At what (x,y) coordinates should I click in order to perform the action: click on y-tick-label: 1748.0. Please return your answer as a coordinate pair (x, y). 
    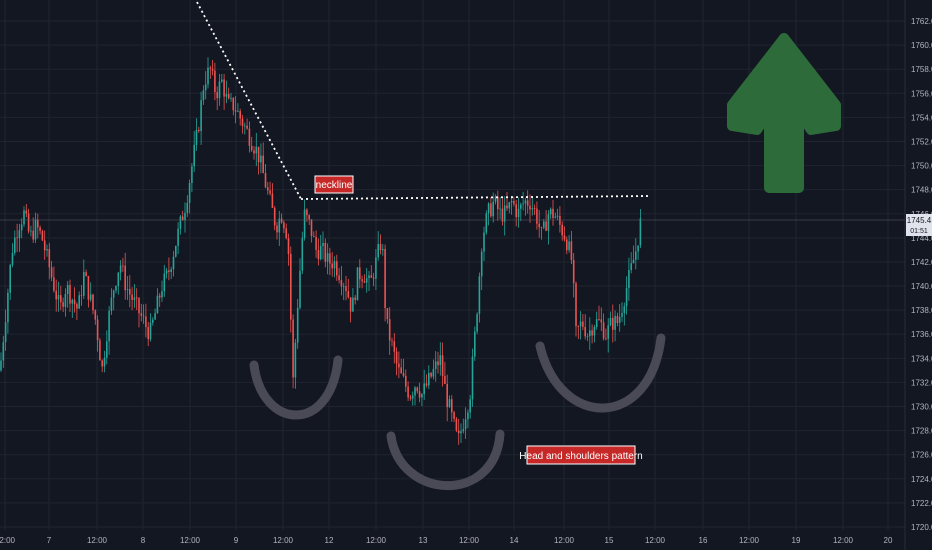
    Looking at the image, I should click on (921, 190).